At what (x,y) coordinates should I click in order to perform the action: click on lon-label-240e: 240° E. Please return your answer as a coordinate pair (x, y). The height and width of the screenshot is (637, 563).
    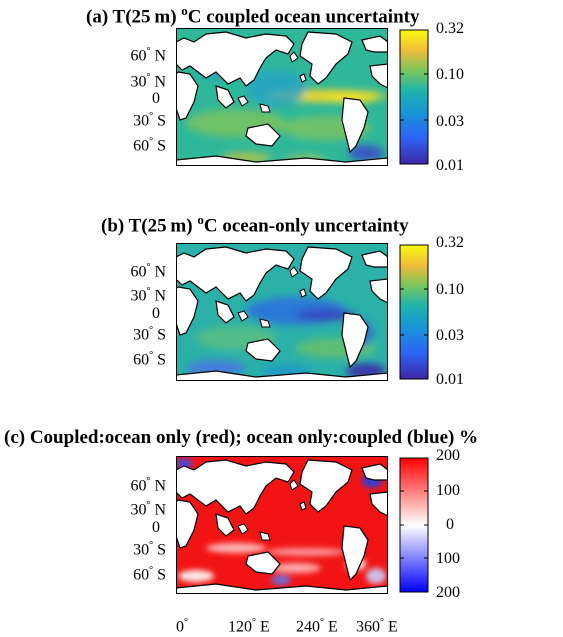
    Looking at the image, I should click on (317, 626).